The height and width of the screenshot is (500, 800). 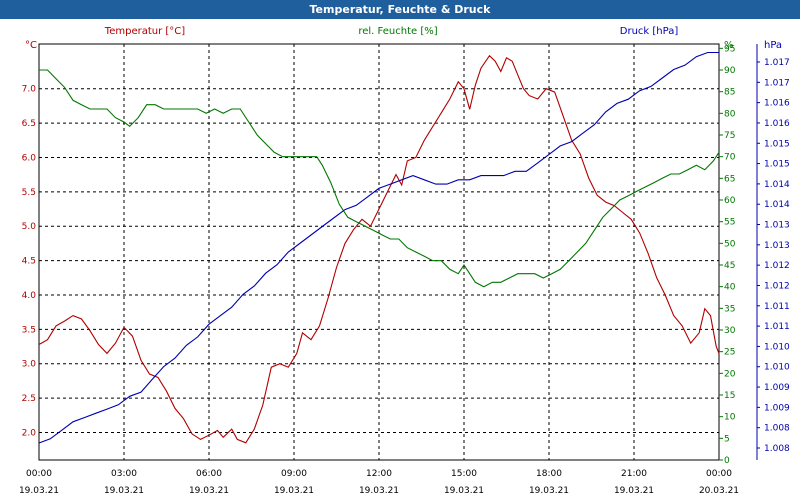 What do you see at coordinates (719, 491) in the screenshot?
I see `x-tick-date: 20.03.21` at bounding box center [719, 491].